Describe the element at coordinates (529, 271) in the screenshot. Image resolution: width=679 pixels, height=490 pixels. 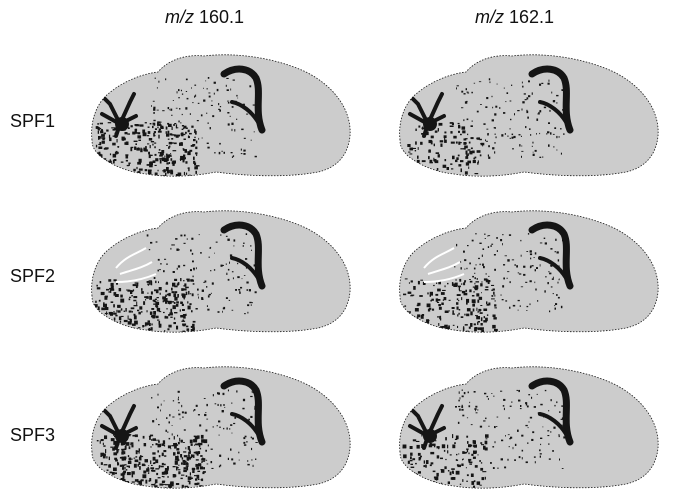
I see `brain-section-spf2-mz162` at that location.